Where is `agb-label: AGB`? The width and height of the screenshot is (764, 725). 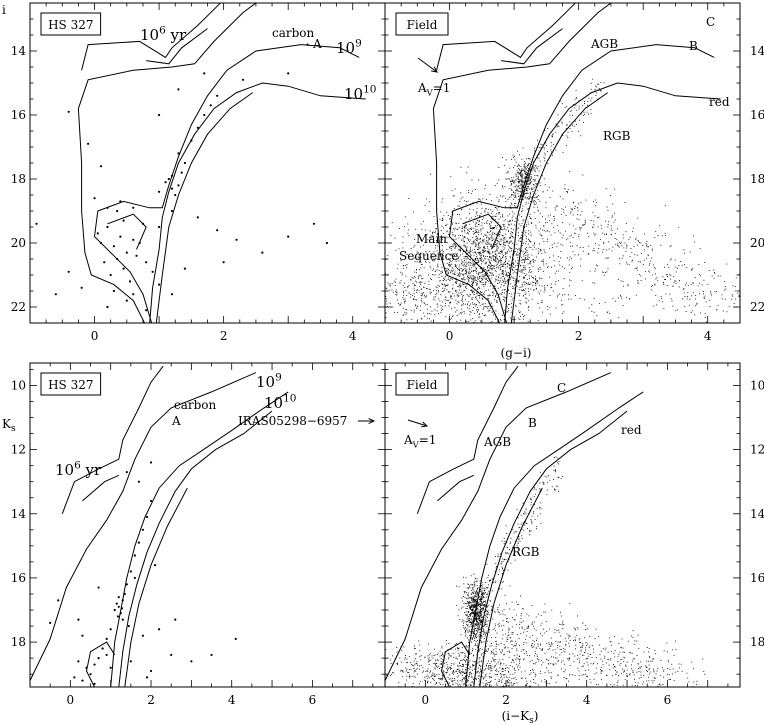
agb-label: AGB is located at coordinates (604, 44).